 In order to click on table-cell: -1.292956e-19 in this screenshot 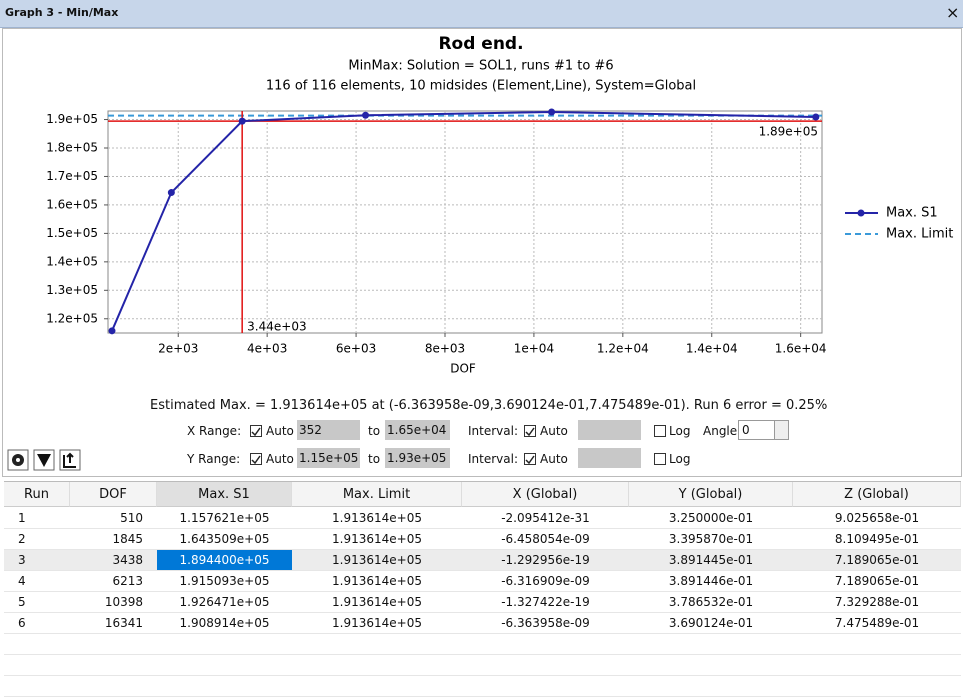, I will do `click(545, 560)`.